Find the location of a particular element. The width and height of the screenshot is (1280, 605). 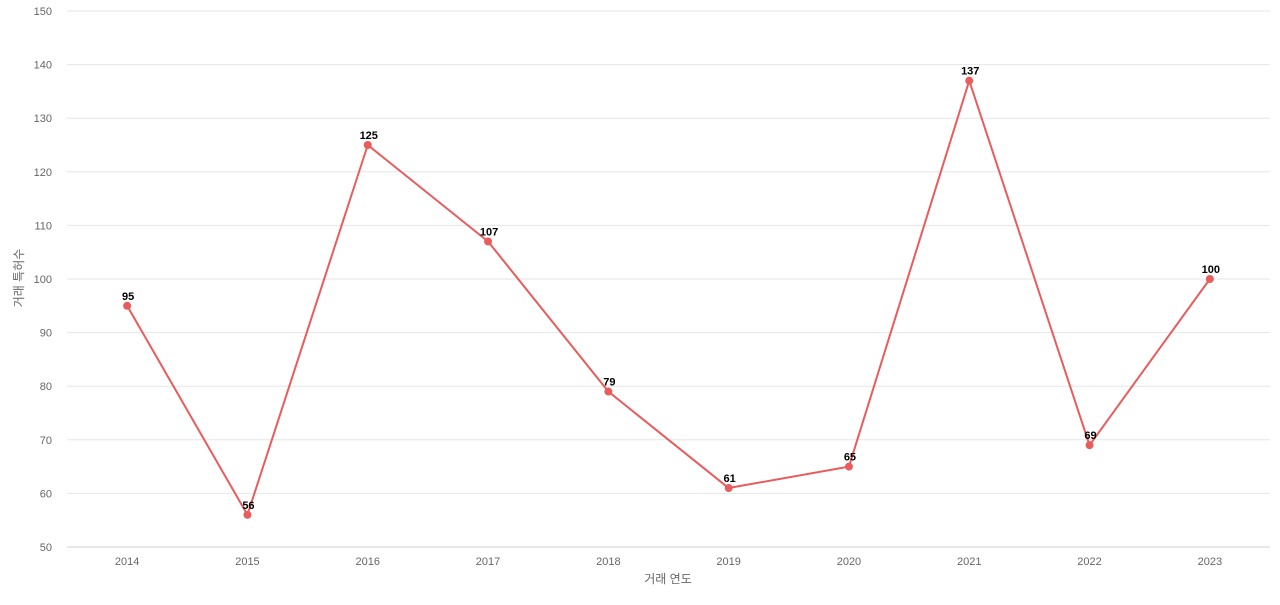

y-tick-label: 140 is located at coordinates (43, 66).